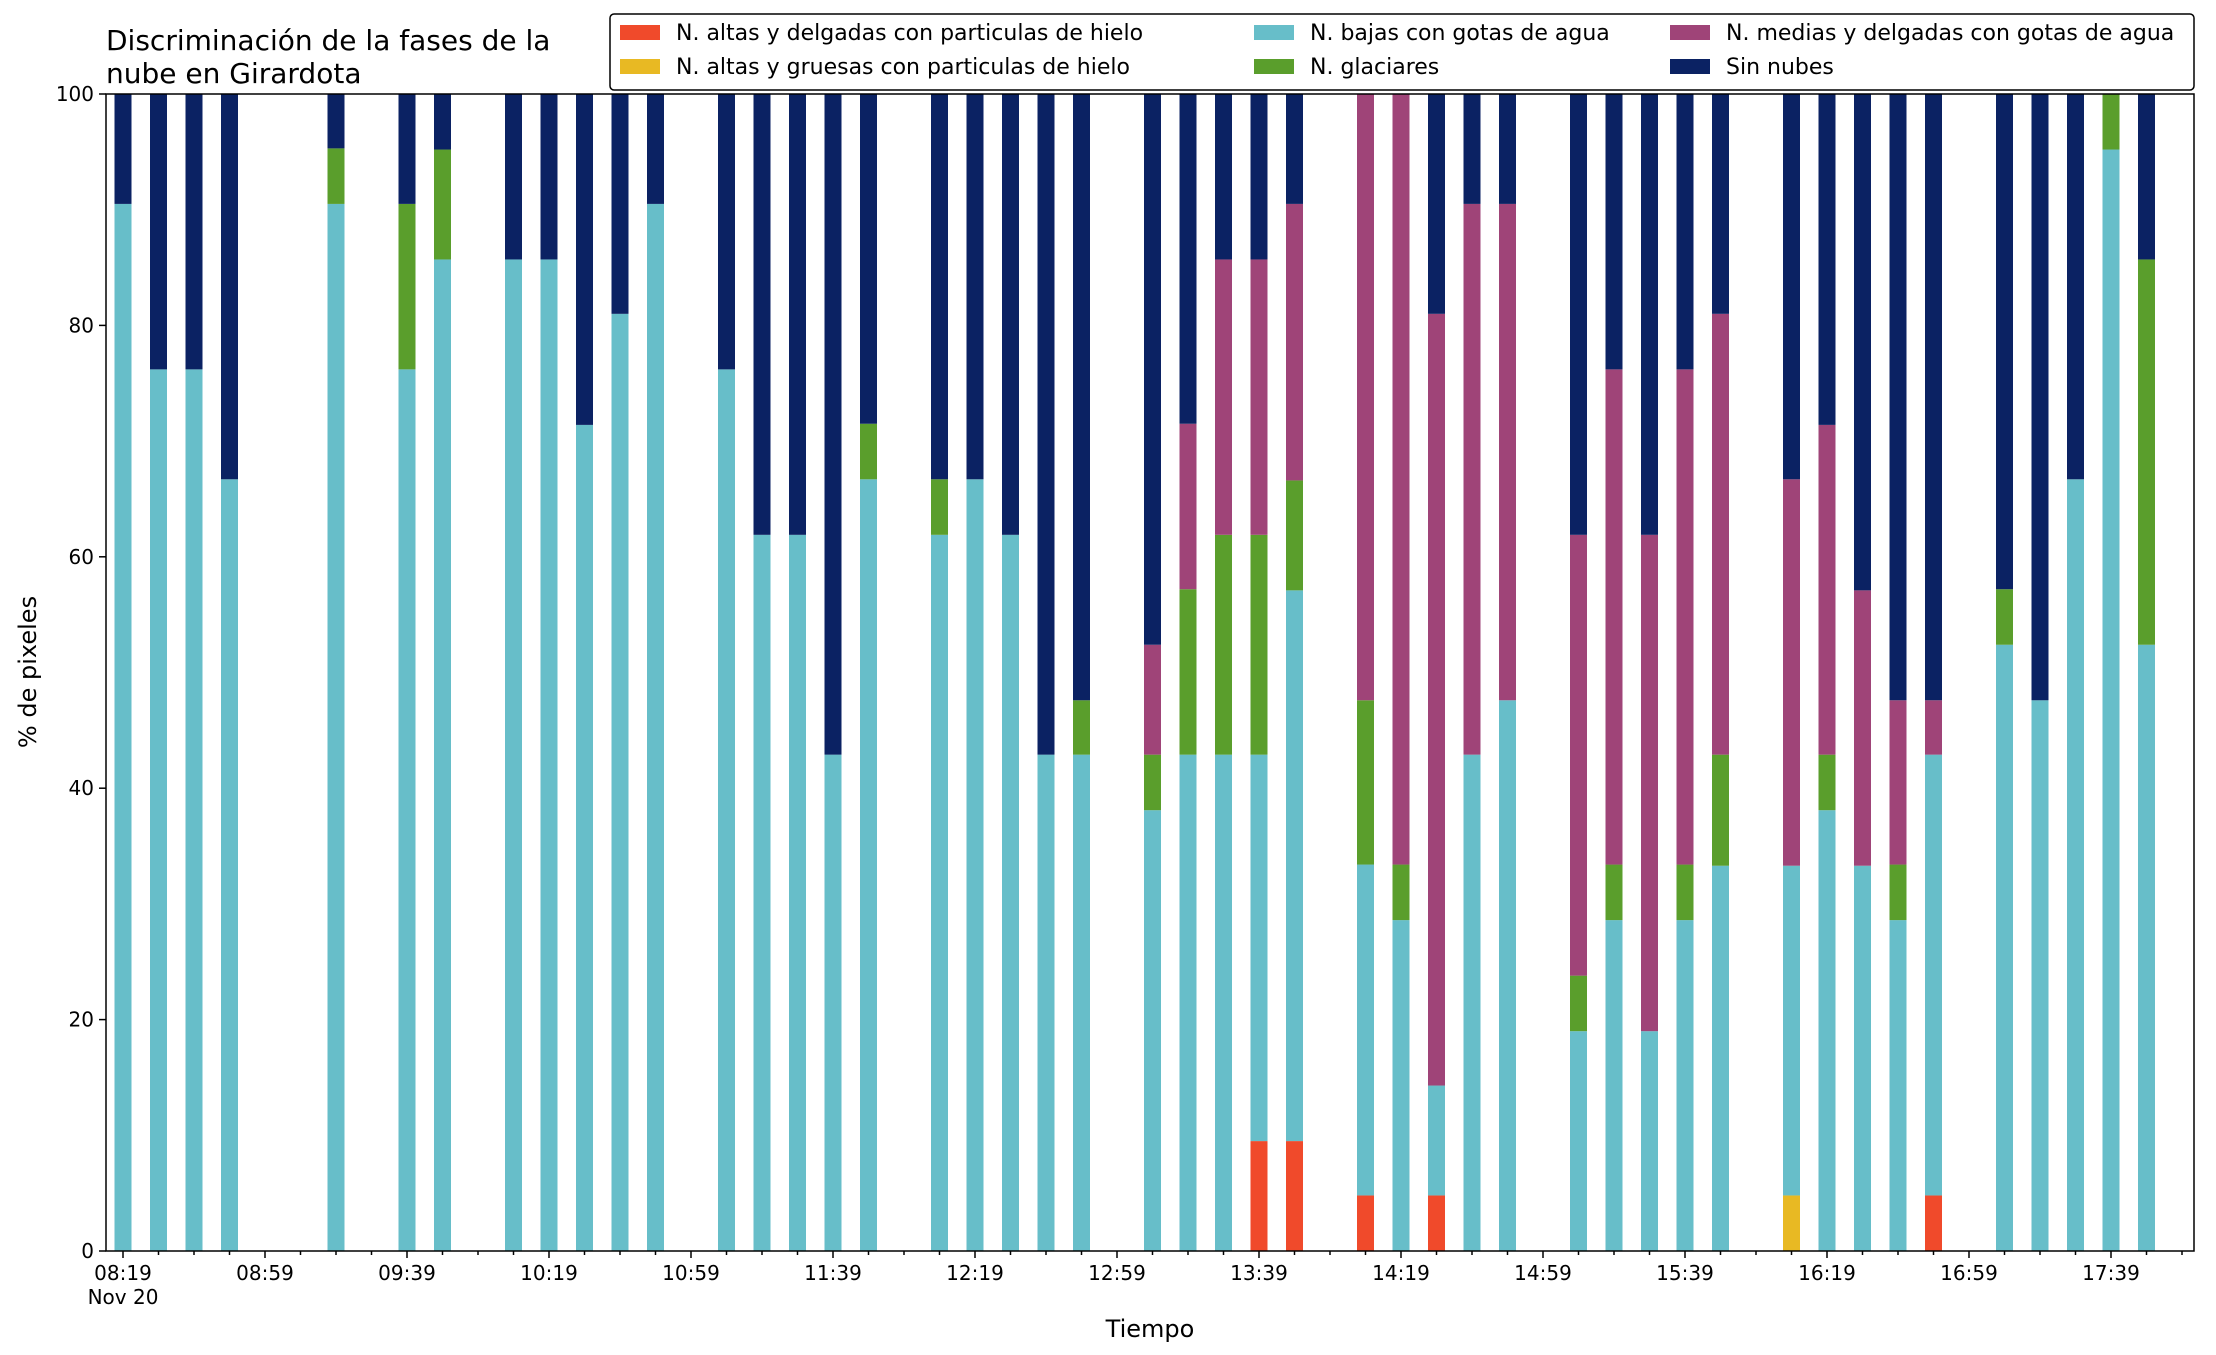 The height and width of the screenshot is (1355, 2216). I want to click on chart-title-line-1: Discriminación de la fases de la, so click(328, 40).